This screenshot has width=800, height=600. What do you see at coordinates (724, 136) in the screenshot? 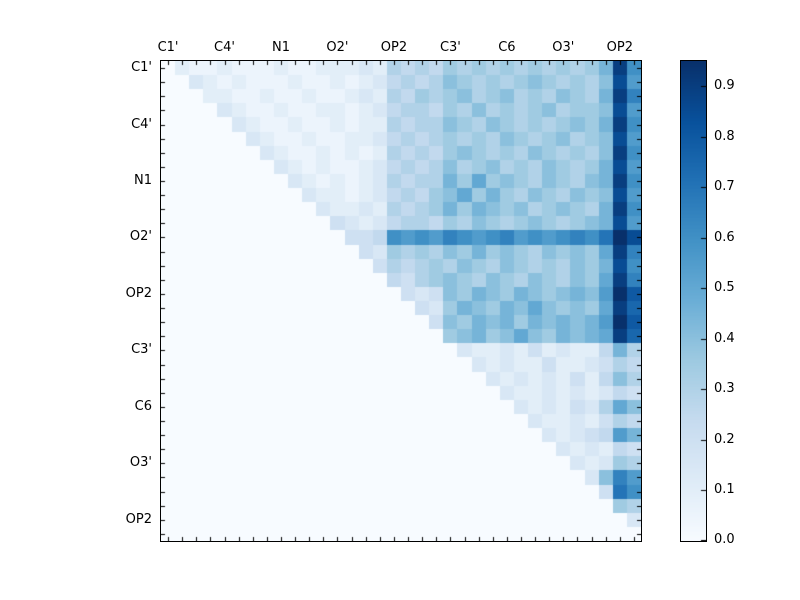
I see `colorbar-tick-label: 0.8` at bounding box center [724, 136].